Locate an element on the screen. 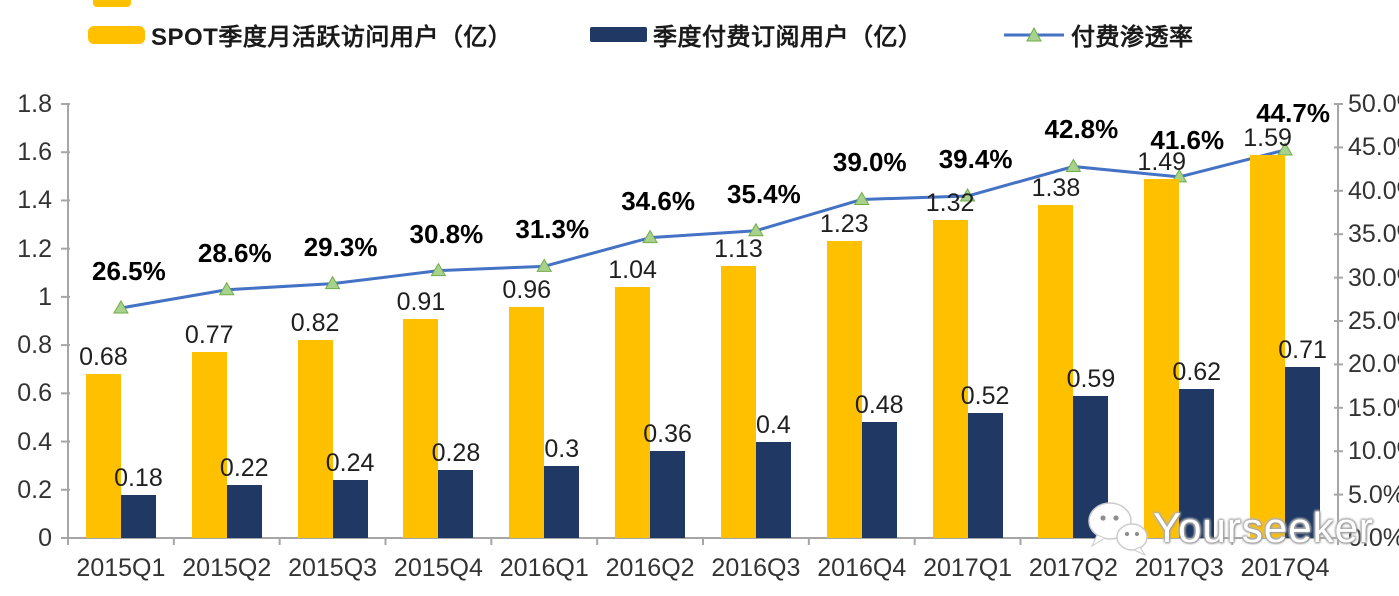 The height and width of the screenshot is (596, 1399). y-right-tick-label: 45.0% is located at coordinates (1373, 147).